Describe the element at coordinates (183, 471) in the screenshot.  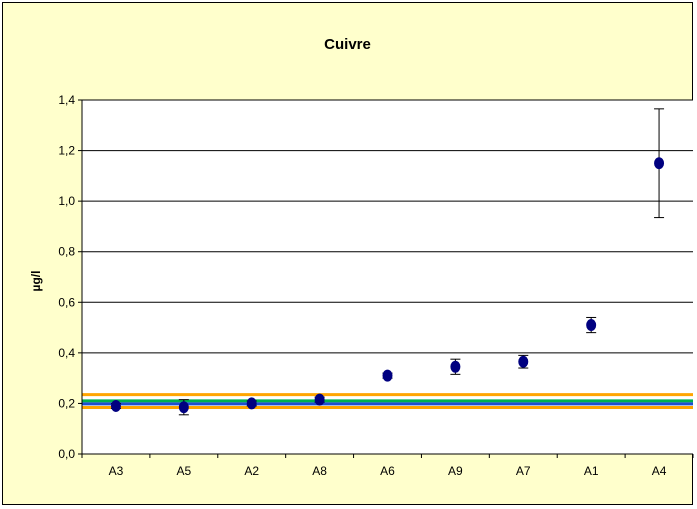
I see `x-tick-label: A5` at that location.